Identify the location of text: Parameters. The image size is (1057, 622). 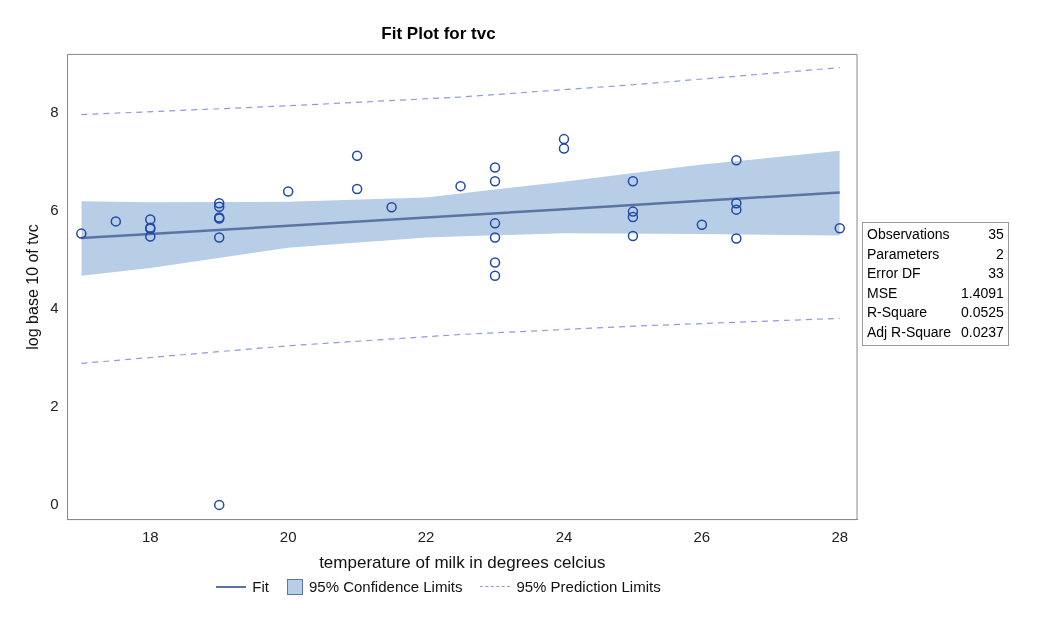
(904, 254).